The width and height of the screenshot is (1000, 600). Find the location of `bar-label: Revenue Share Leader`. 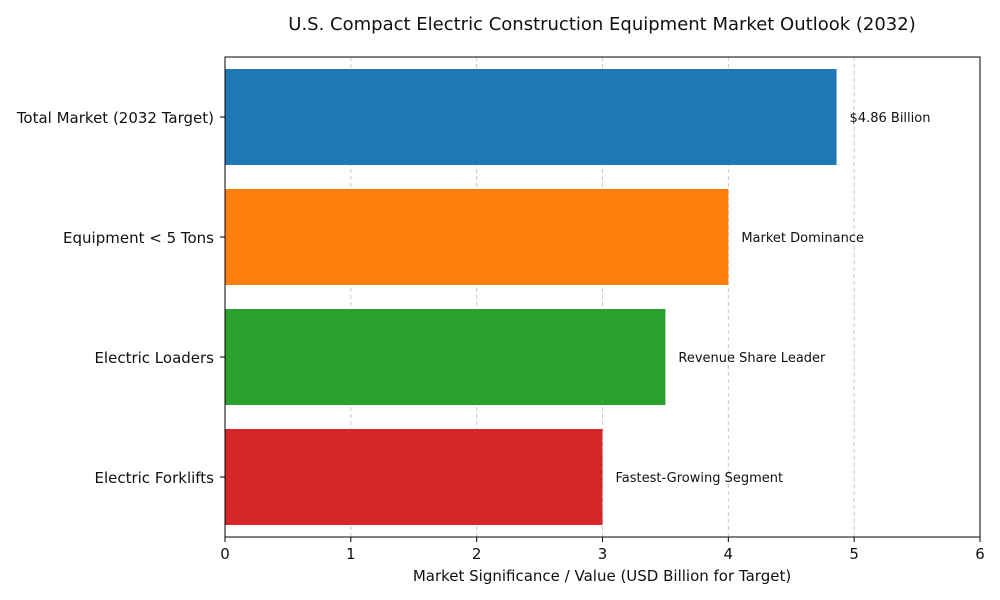

bar-label: Revenue Share Leader is located at coordinates (752, 358).